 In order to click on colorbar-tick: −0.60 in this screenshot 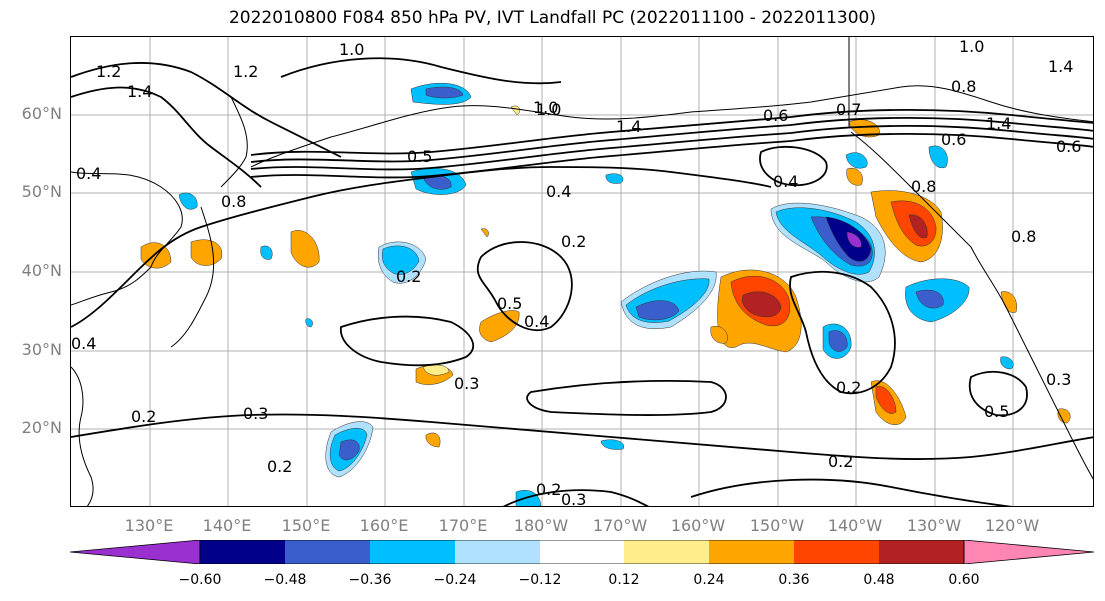, I will do `click(200, 580)`.